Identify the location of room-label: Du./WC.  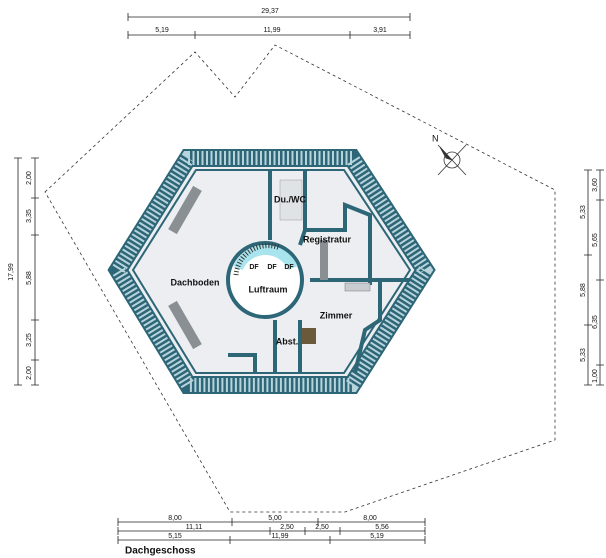
(290, 199).